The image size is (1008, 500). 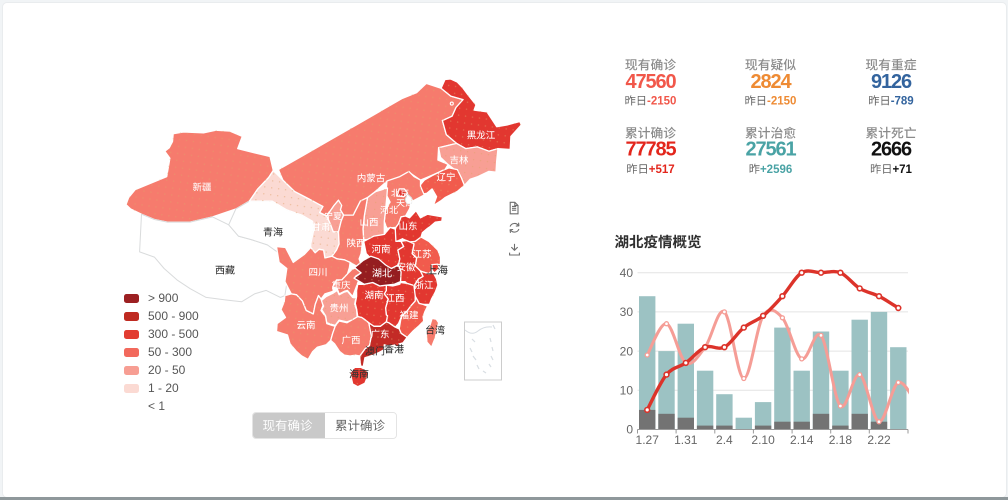 I want to click on svg-text: 0, so click(x=629, y=430).